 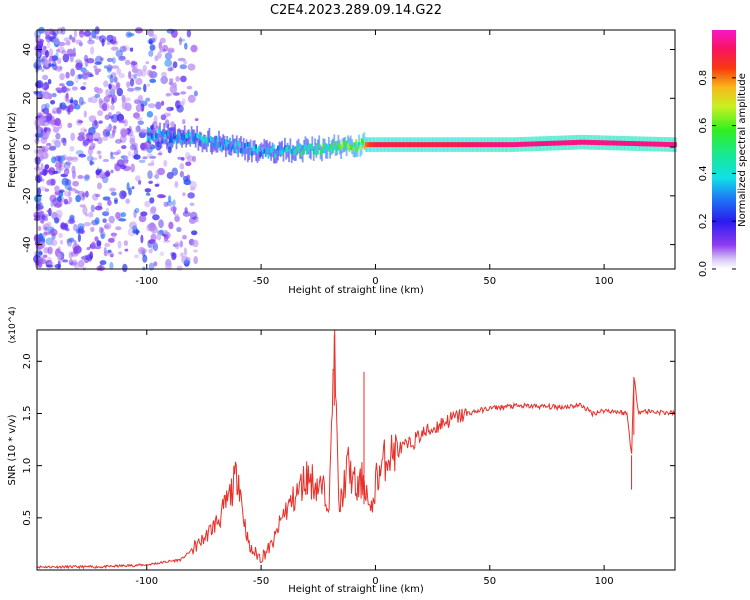 I want to click on x-tick-label: 0, so click(x=375, y=281).